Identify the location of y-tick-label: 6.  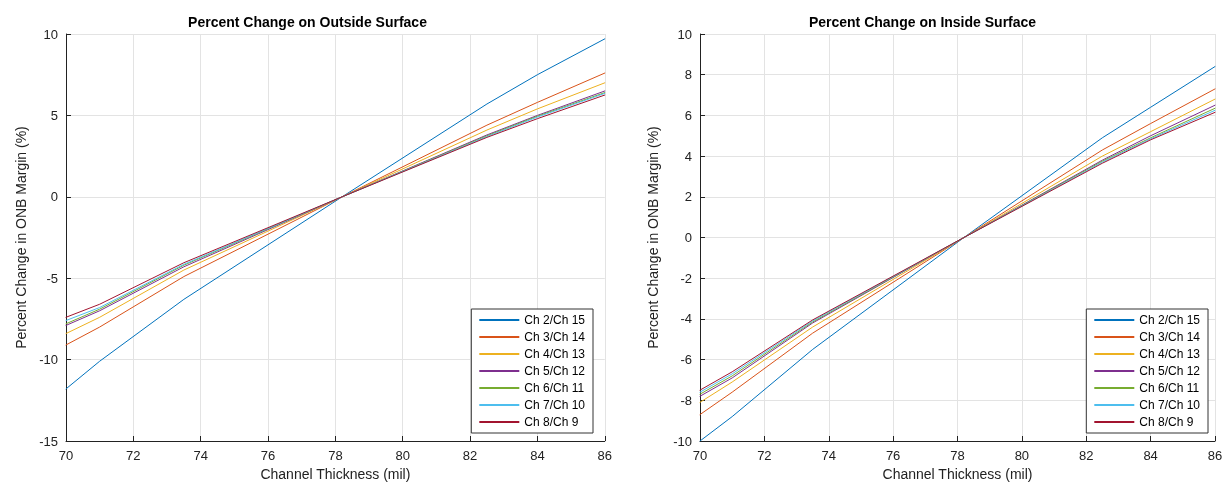
(688, 115).